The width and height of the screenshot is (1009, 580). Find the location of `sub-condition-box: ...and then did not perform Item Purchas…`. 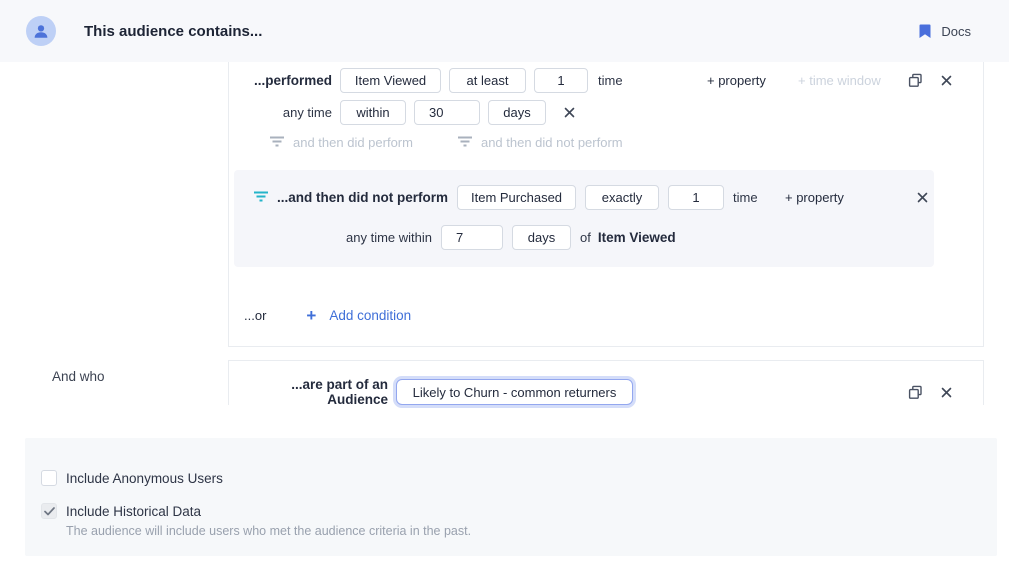

sub-condition-box: ...and then did not perform Item Purchas… is located at coordinates (584, 218).